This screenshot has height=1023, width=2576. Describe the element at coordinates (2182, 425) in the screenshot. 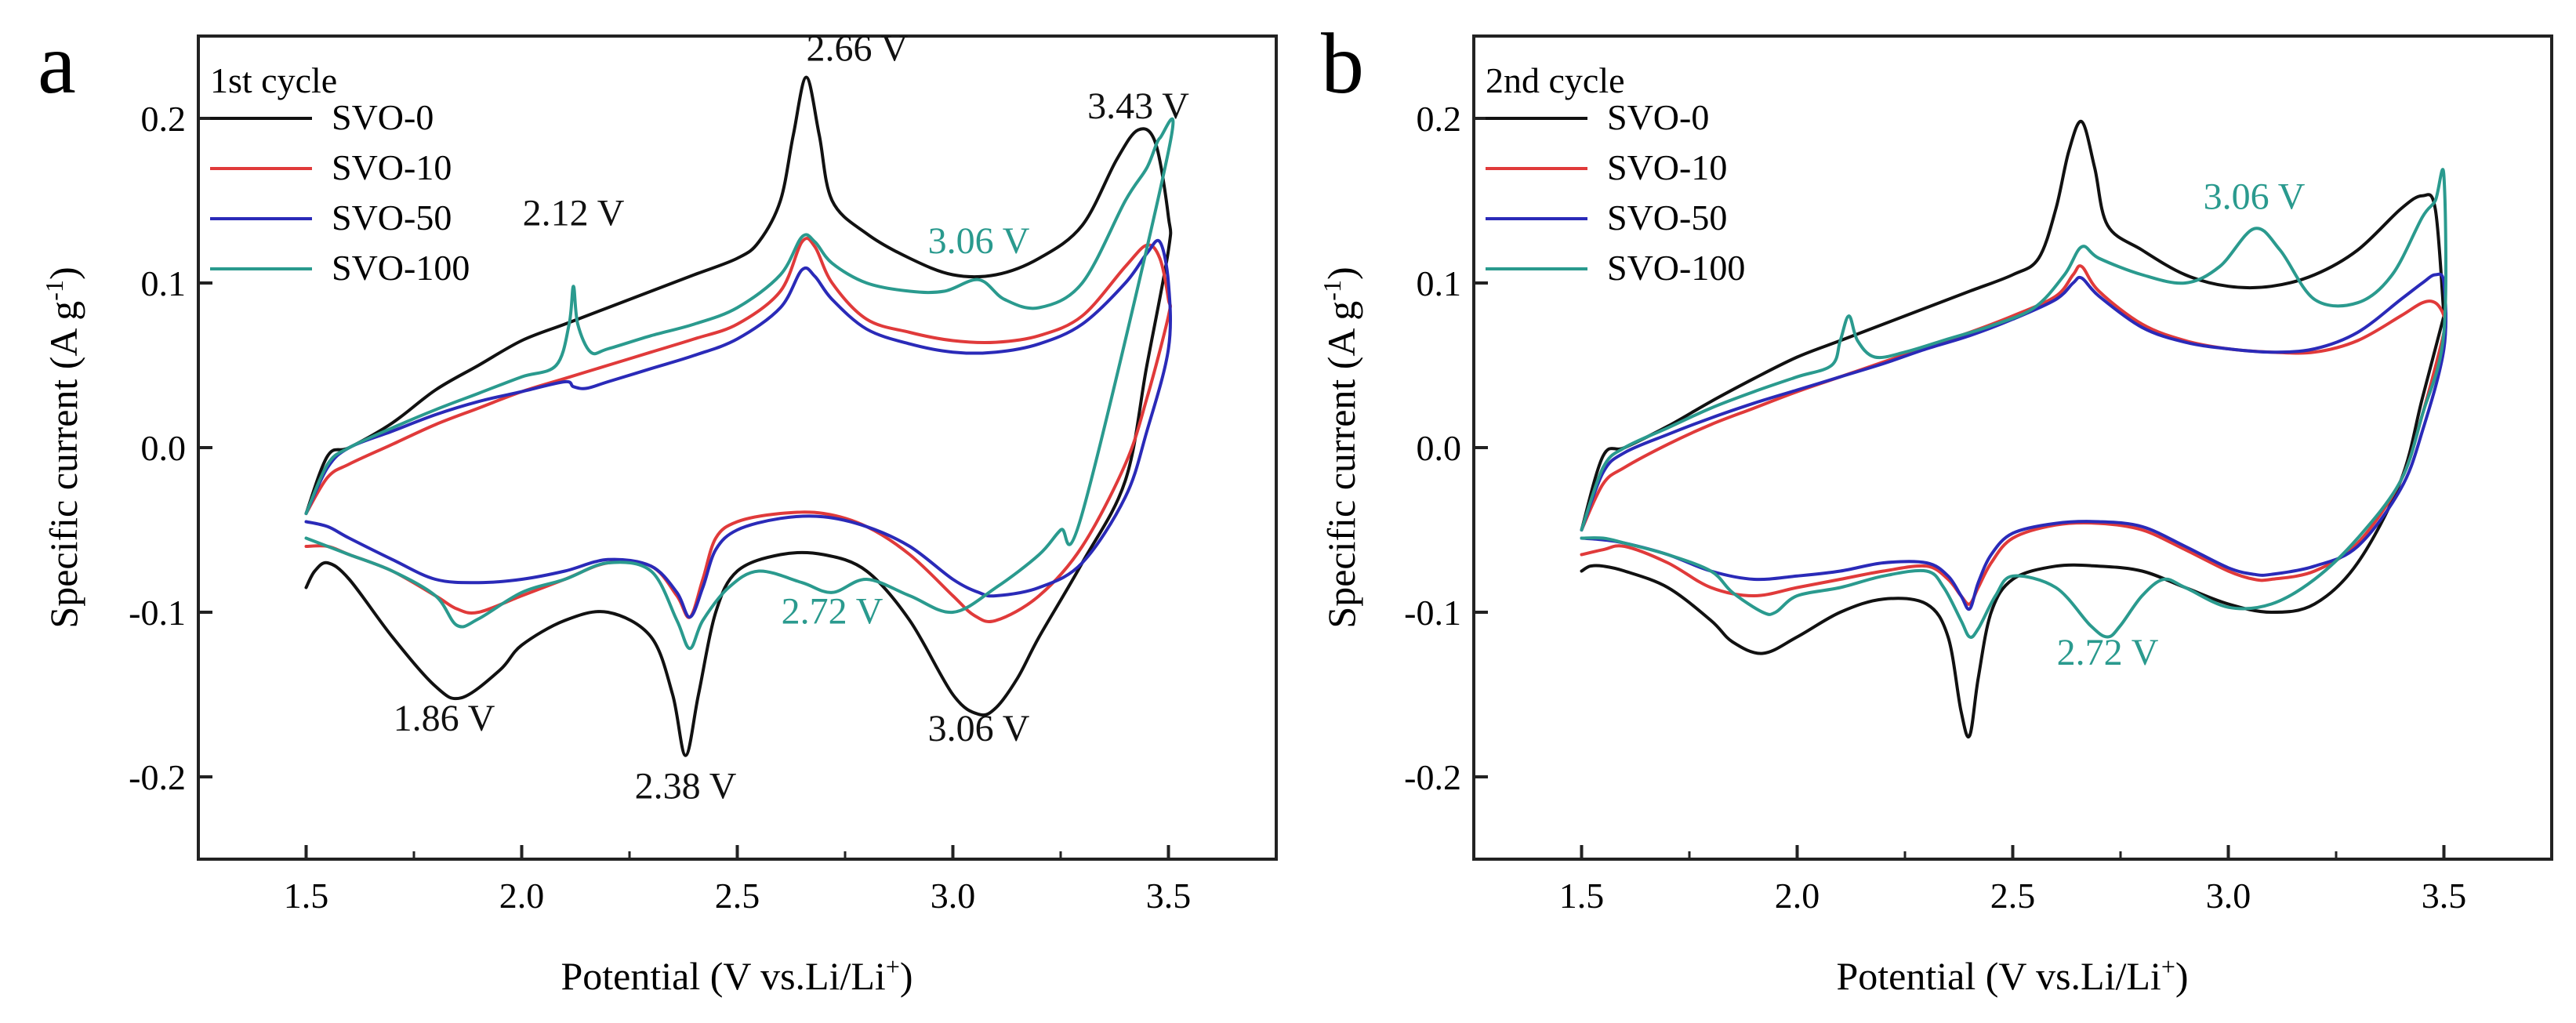

I see `panel-b-annotations: 3.06 V 2.72 V` at that location.